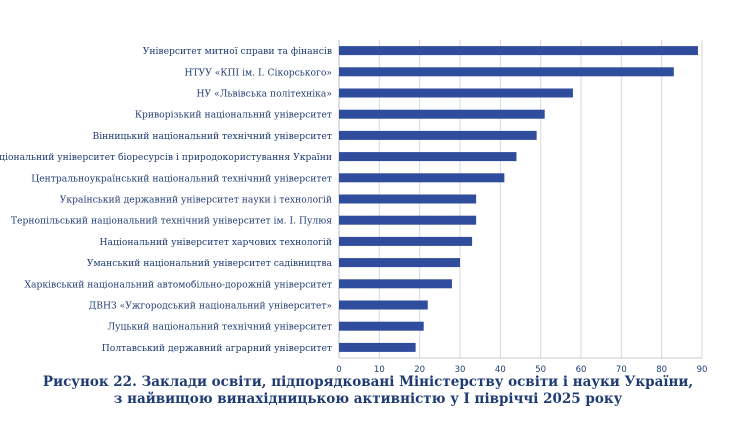 This screenshot has width=736, height=425. What do you see at coordinates (521, 368) in the screenshot?
I see `x-tick-labels: 0 10 20 30 40 50 60 70 80 90` at bounding box center [521, 368].